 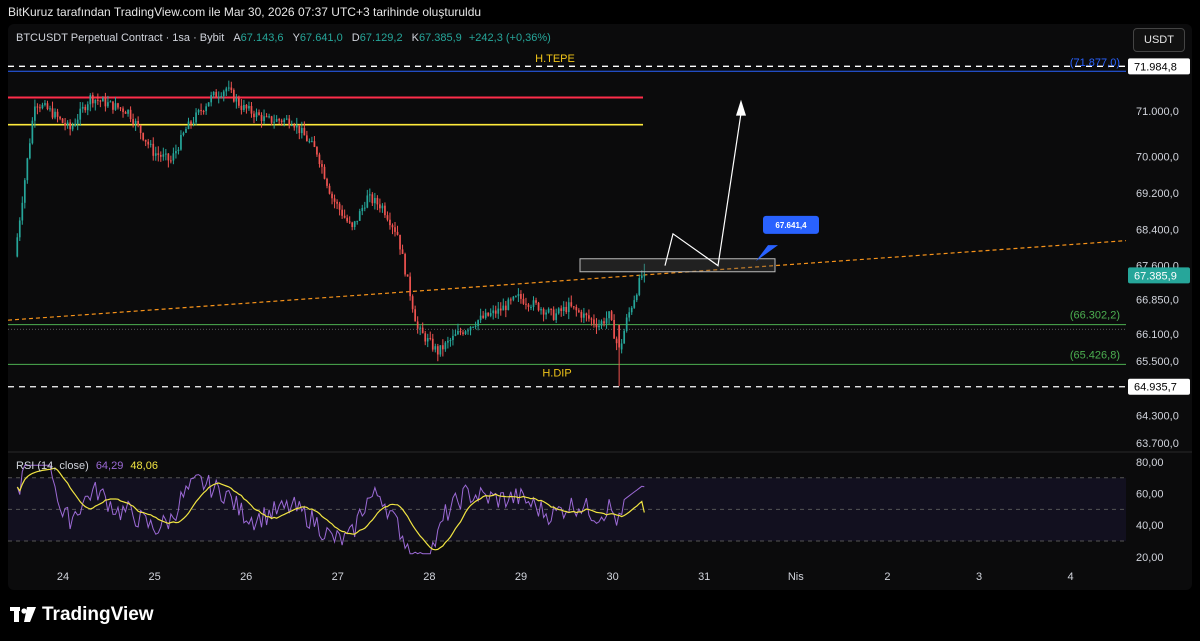 What do you see at coordinates (1095, 63) in the screenshot?
I see `label-blue-level: (71.877,0)` at bounding box center [1095, 63].